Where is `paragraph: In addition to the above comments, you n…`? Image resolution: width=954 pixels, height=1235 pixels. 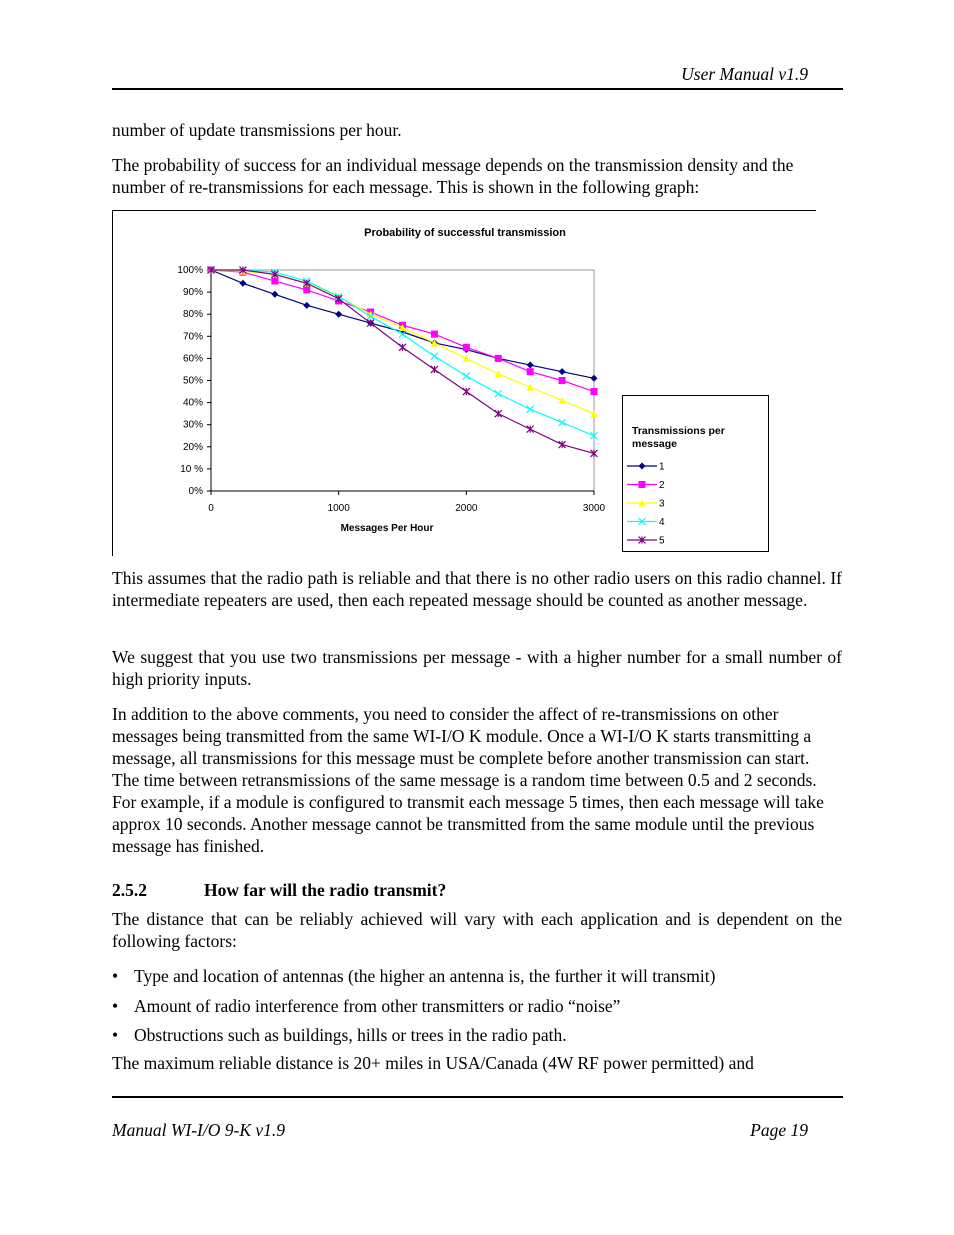
paragraph: In addition to the above comments, you n… is located at coordinates (468, 780).